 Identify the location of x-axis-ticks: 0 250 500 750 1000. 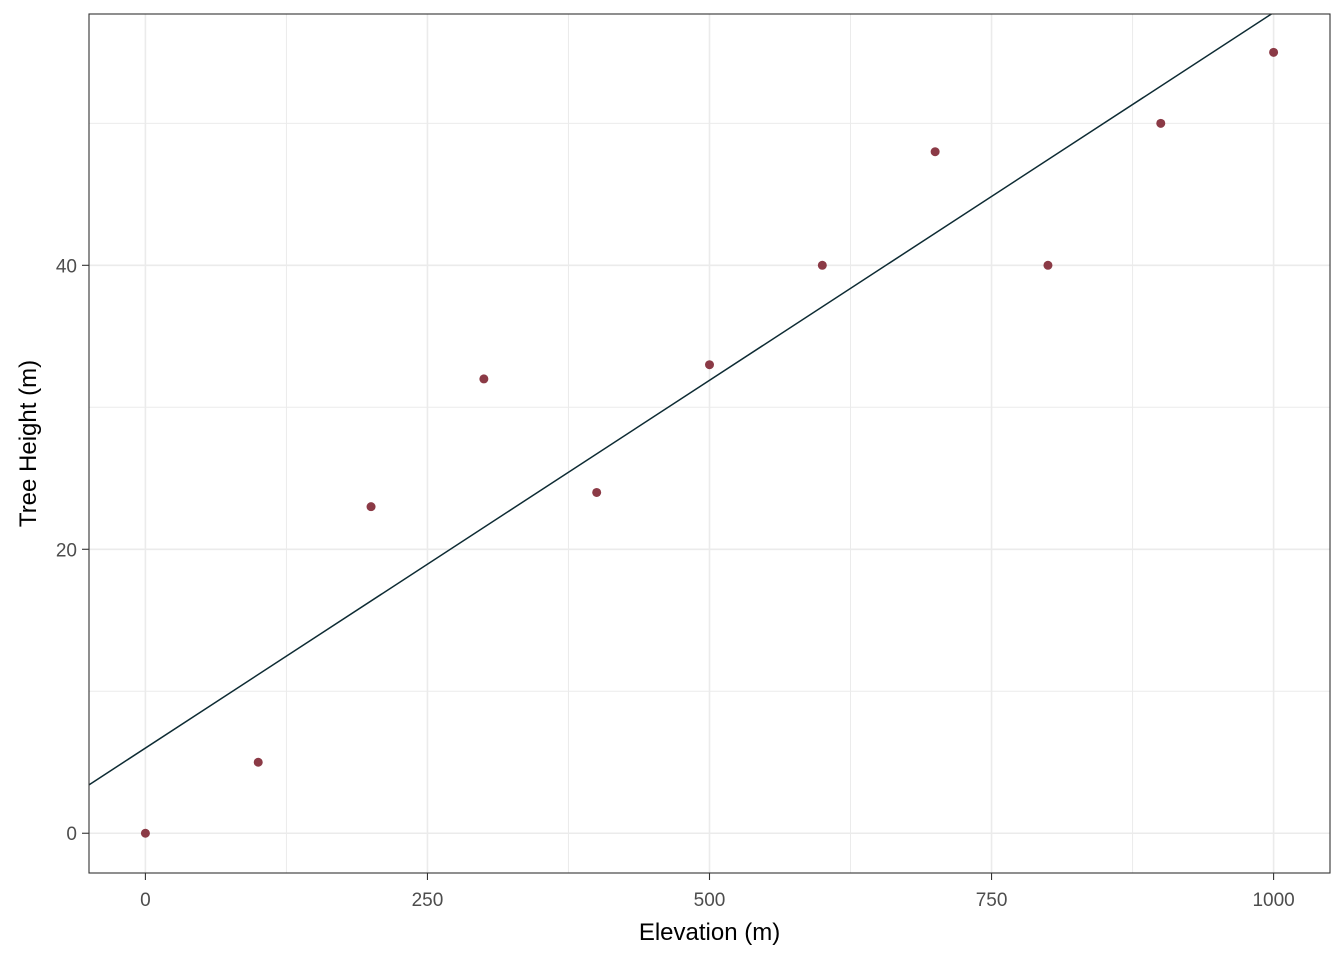
(717, 892).